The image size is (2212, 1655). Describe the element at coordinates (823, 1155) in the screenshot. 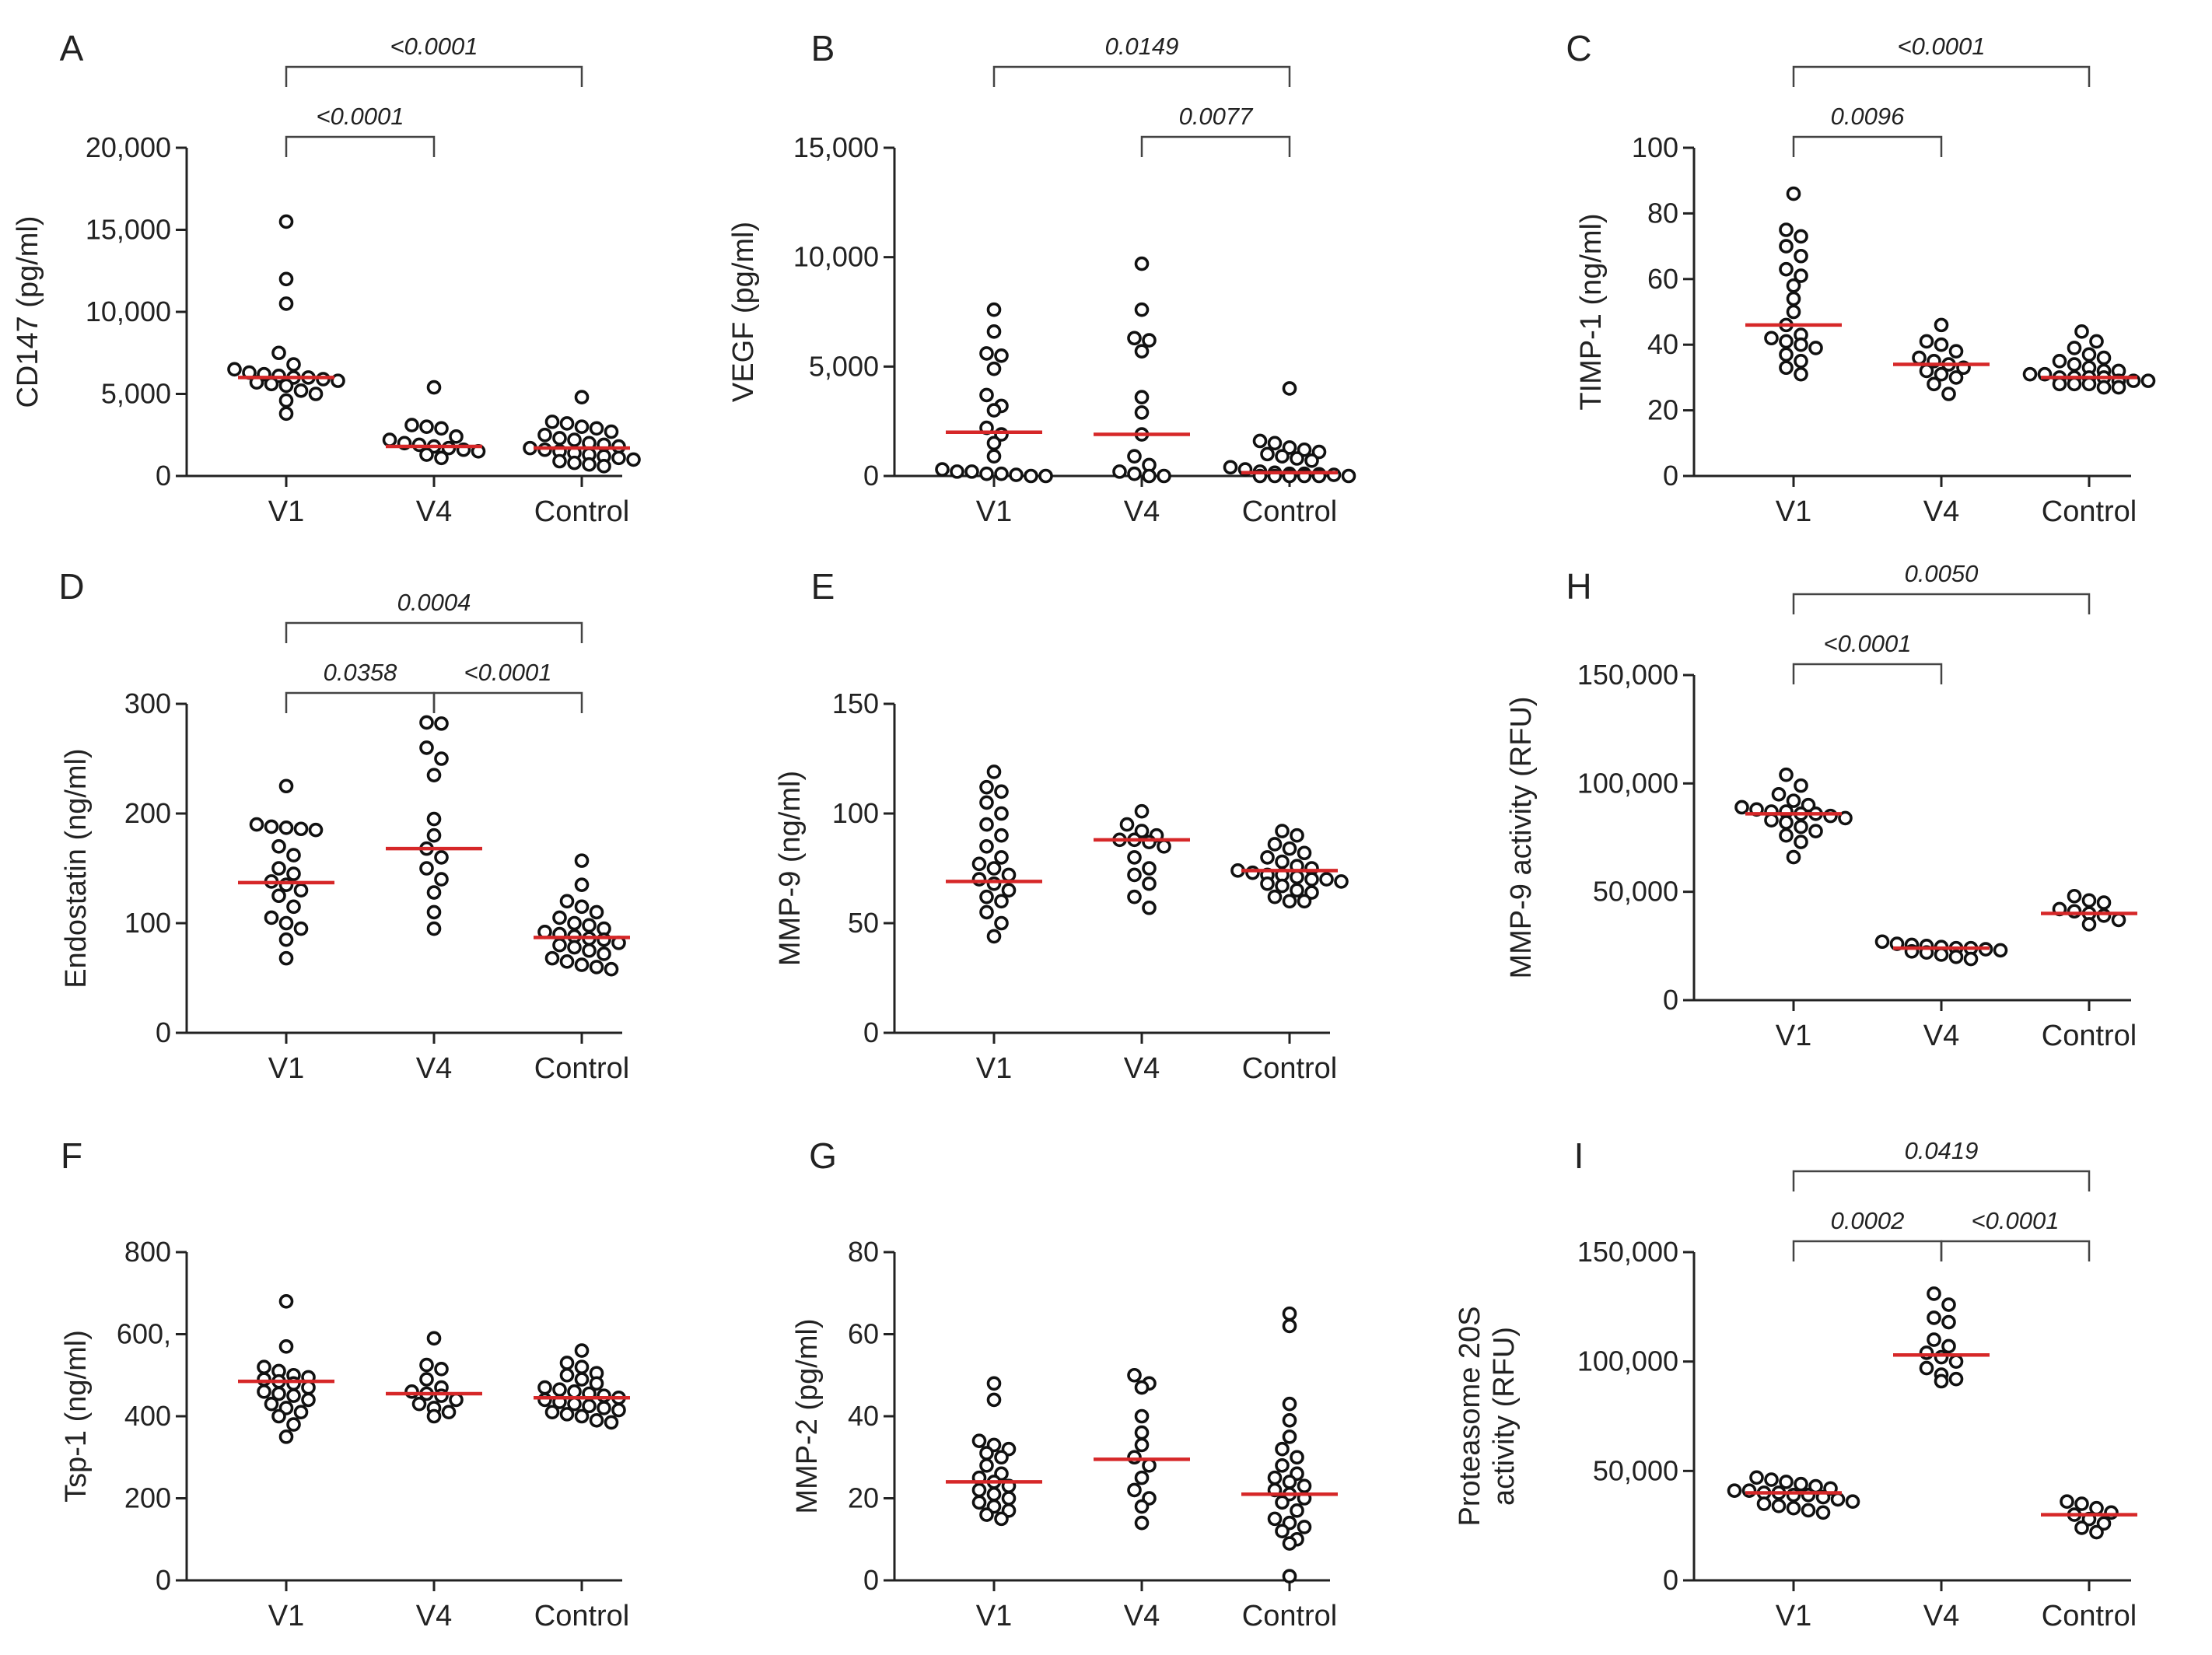

I see `panel-letter: G` at that location.